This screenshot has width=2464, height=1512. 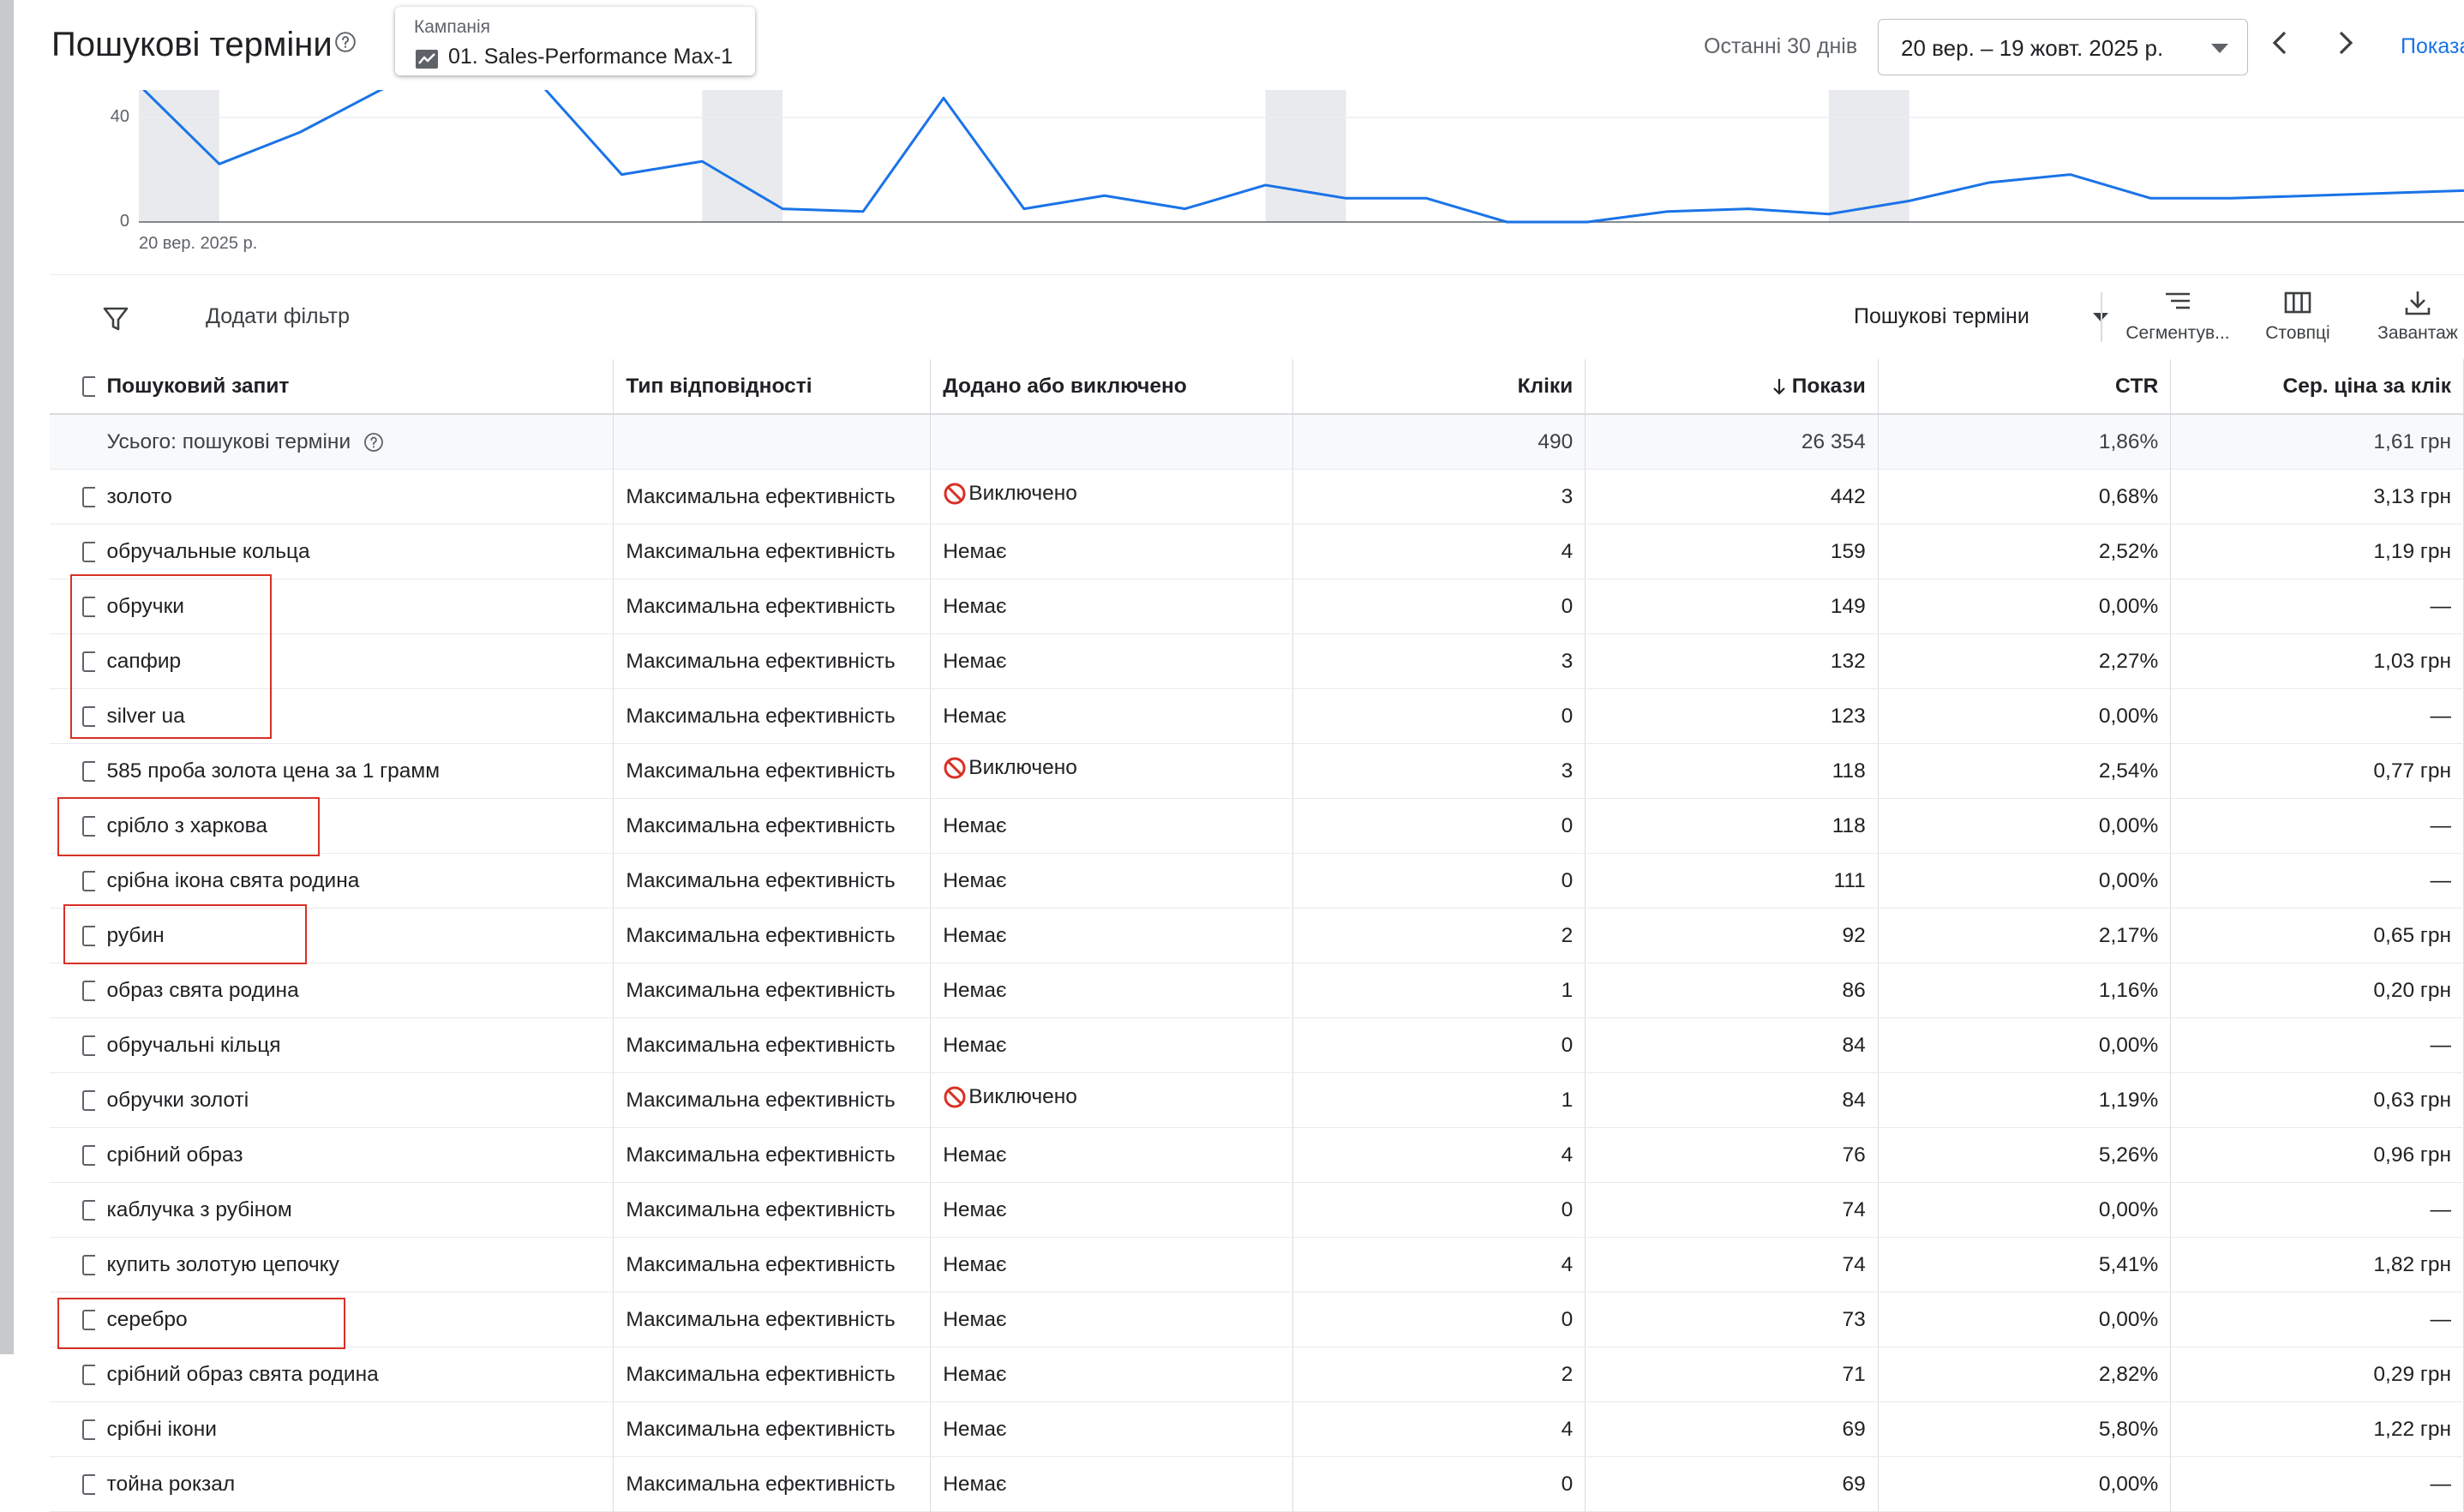 I want to click on filter-icon, so click(x=115, y=318).